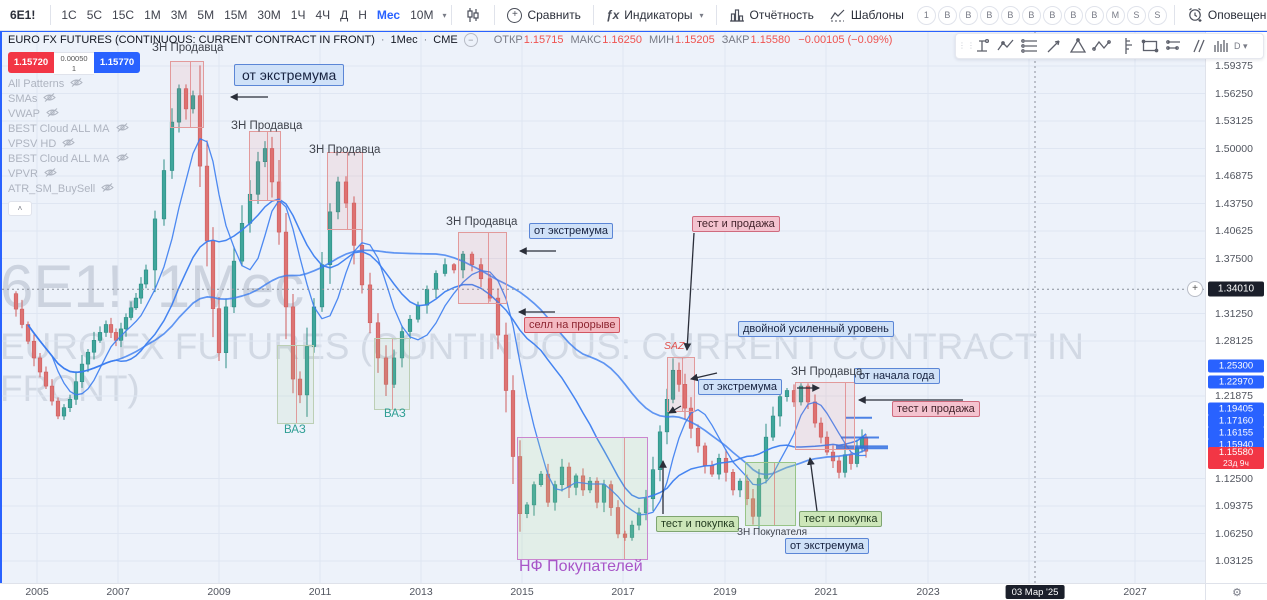 The width and height of the screenshot is (1267, 600). Describe the element at coordinates (770, 494) in the screenshot. I see `buy-zone-box` at that location.